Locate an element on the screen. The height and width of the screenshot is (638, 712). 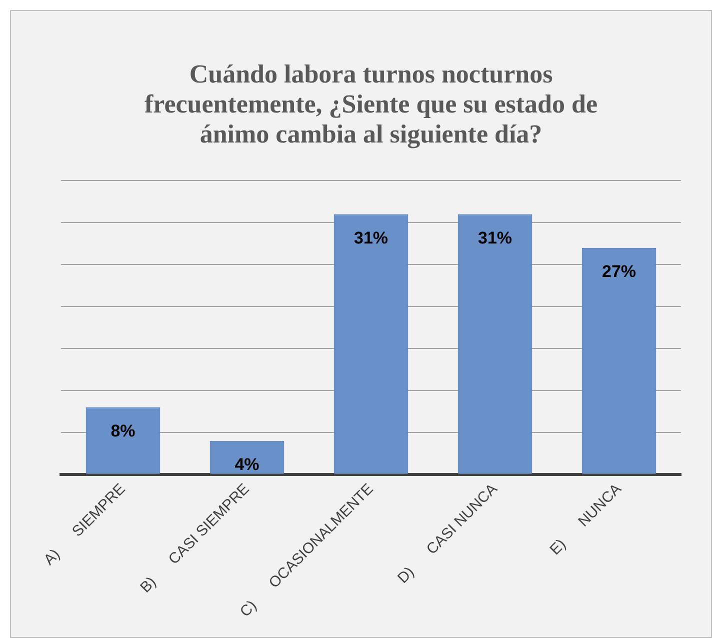
data-label: 4% is located at coordinates (247, 464).